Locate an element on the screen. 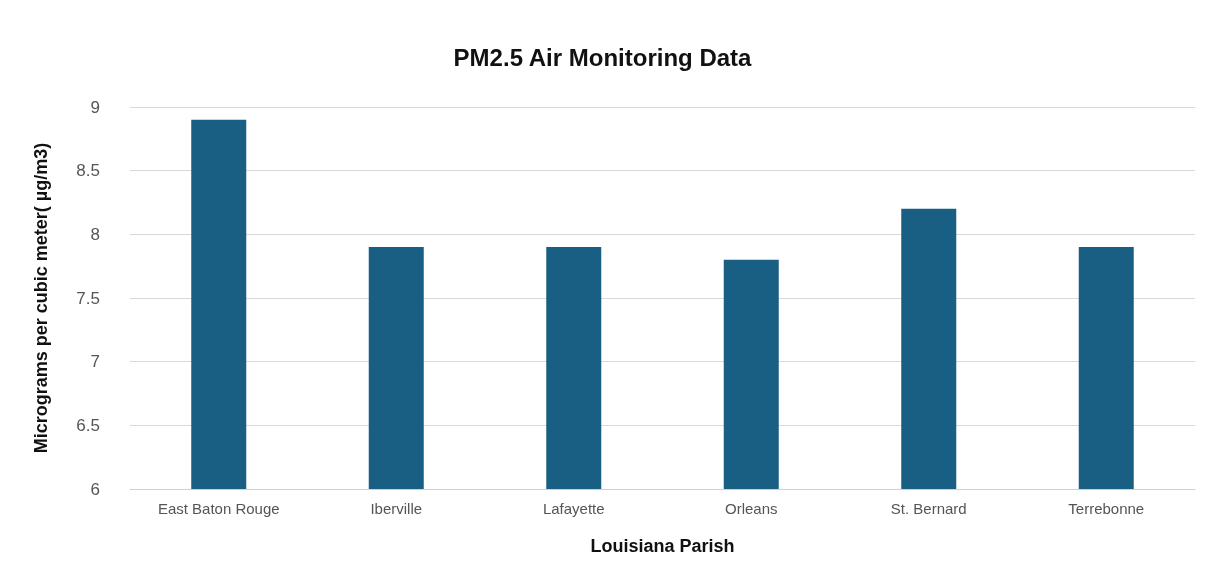 Image resolution: width=1205 pixels, height=573 pixels. x-tick-label: East Baton Rouge is located at coordinates (218, 508).